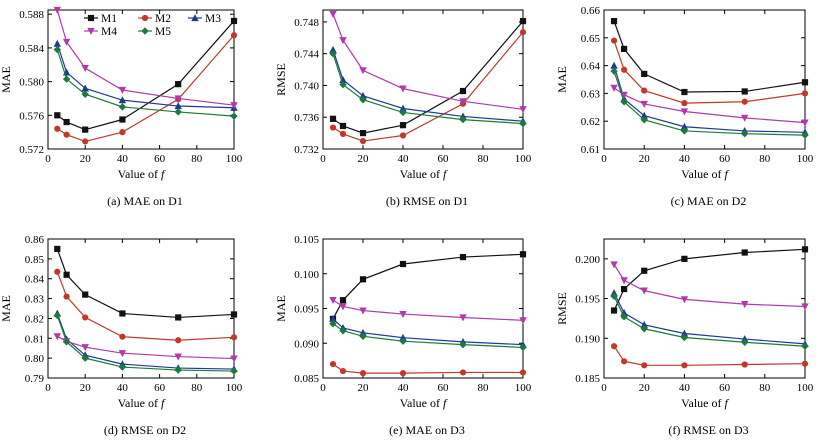 The image size is (826, 443). I want to click on y-tick-label: 0.65, so click(591, 39).